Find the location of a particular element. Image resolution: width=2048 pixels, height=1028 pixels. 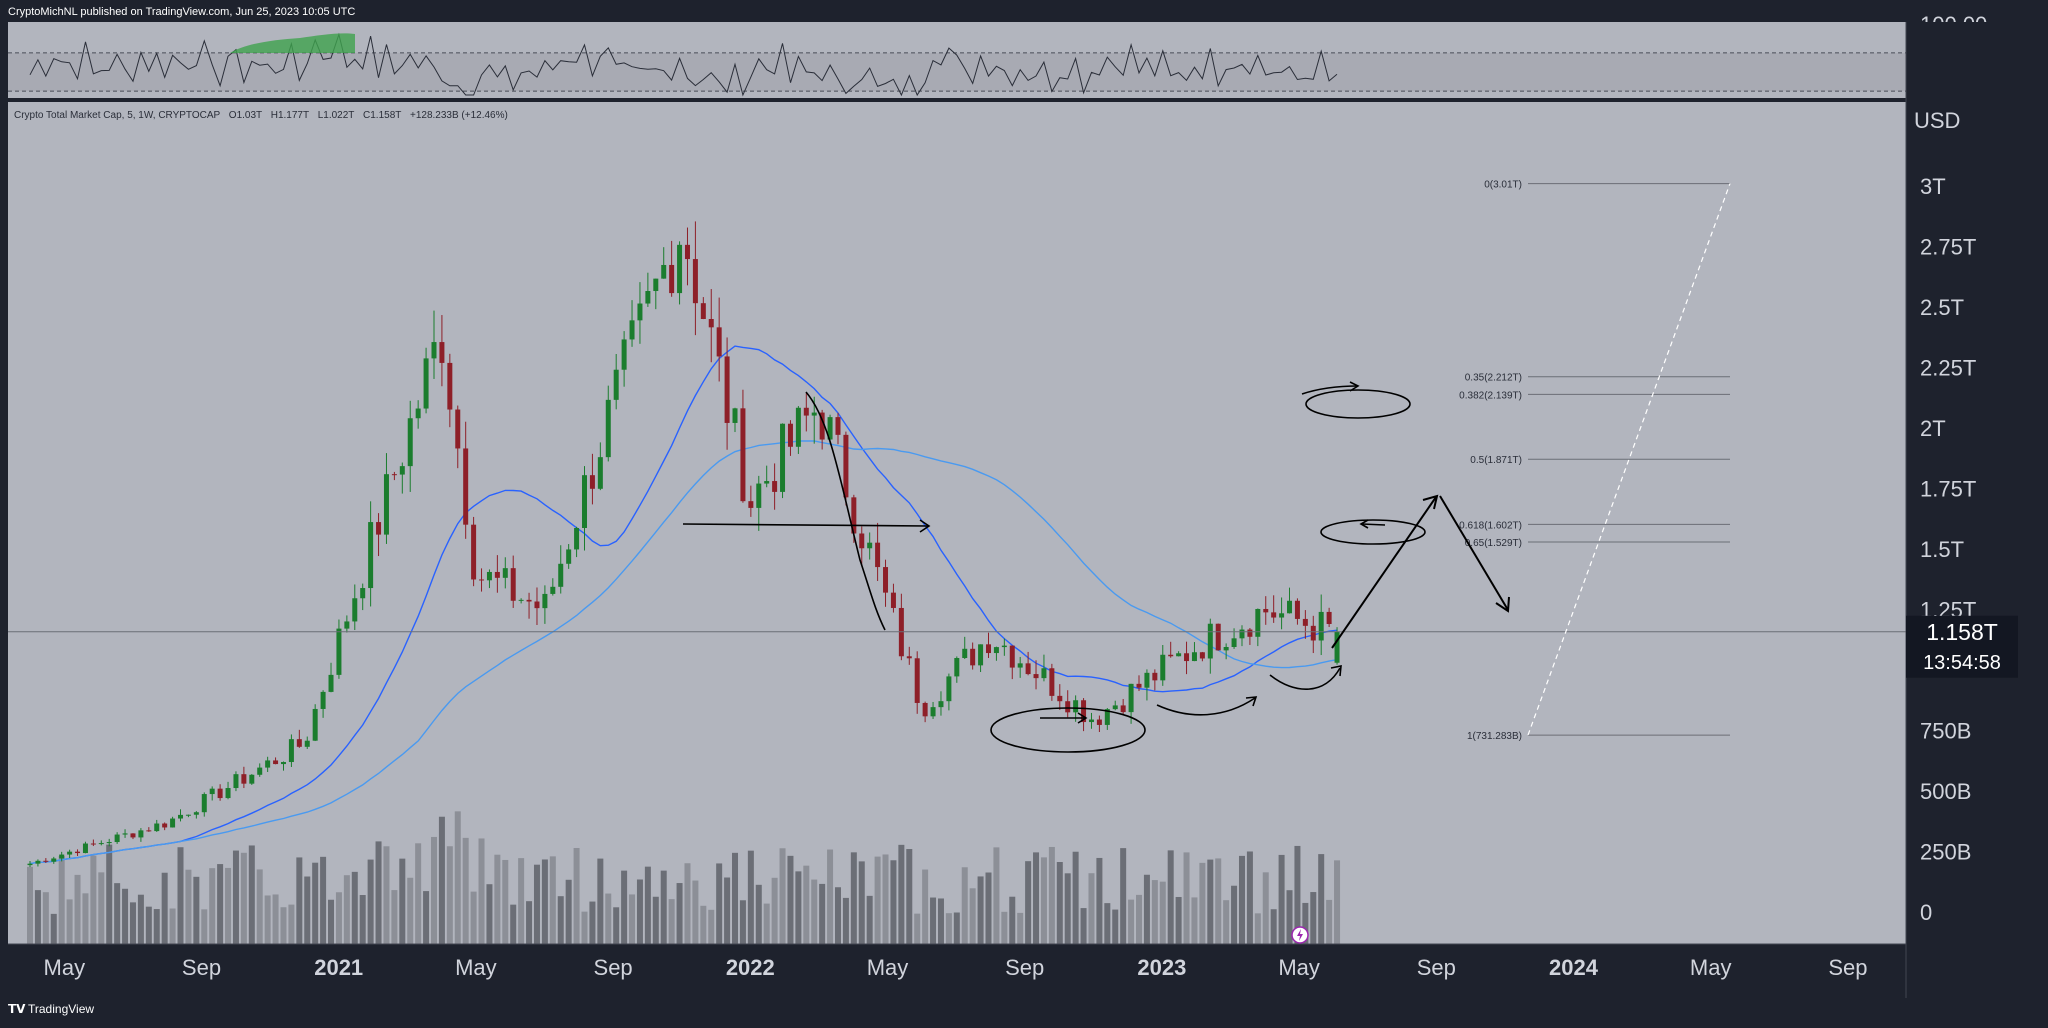

legend-change: +128.233B (+12.46%) is located at coordinates (459, 115).